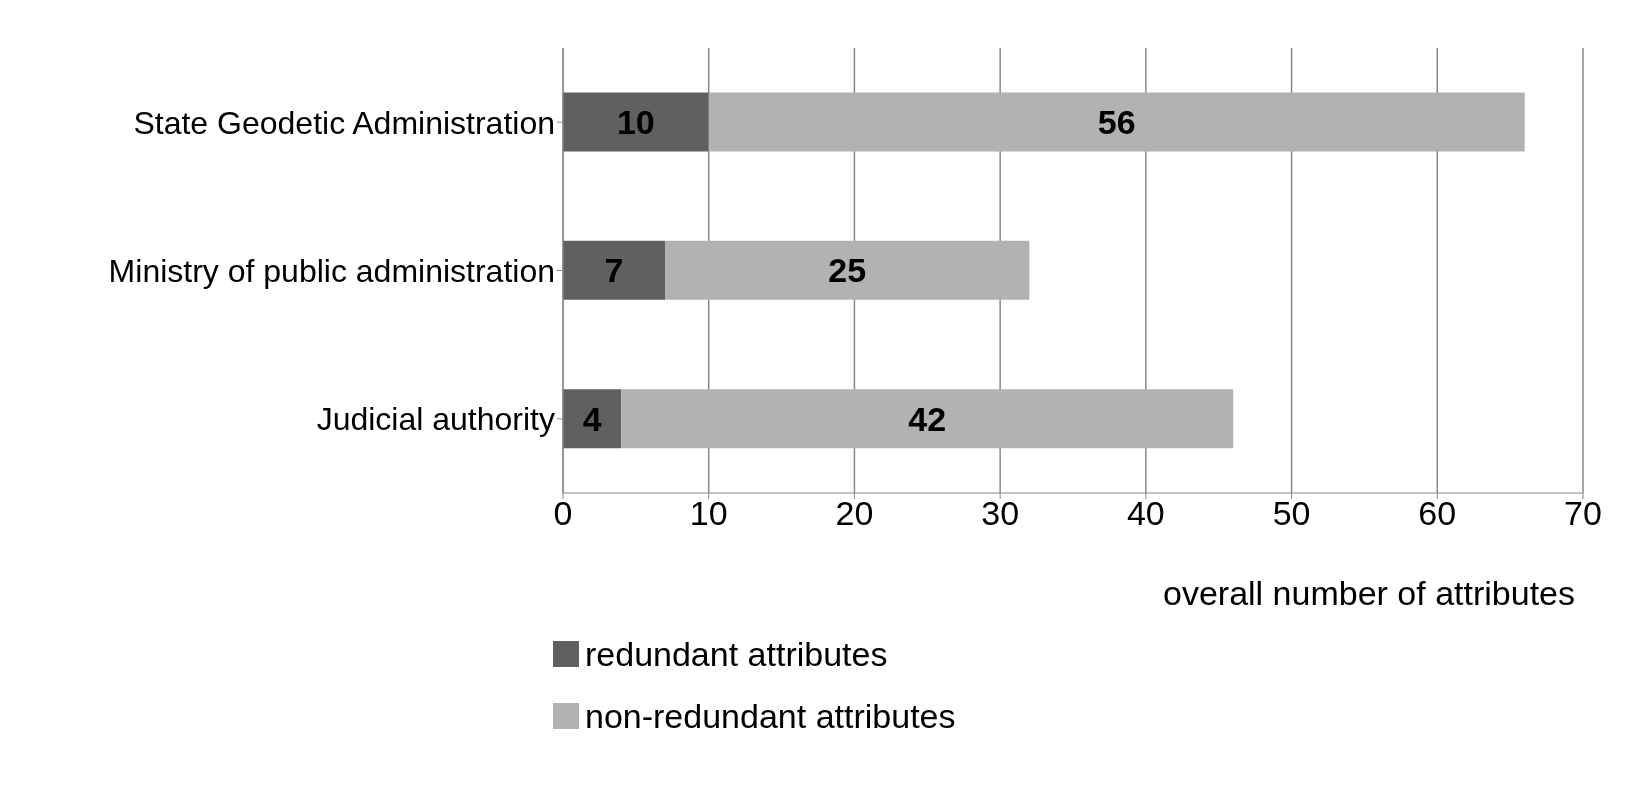  I want to click on x-tick-label: 60, so click(1437, 513).